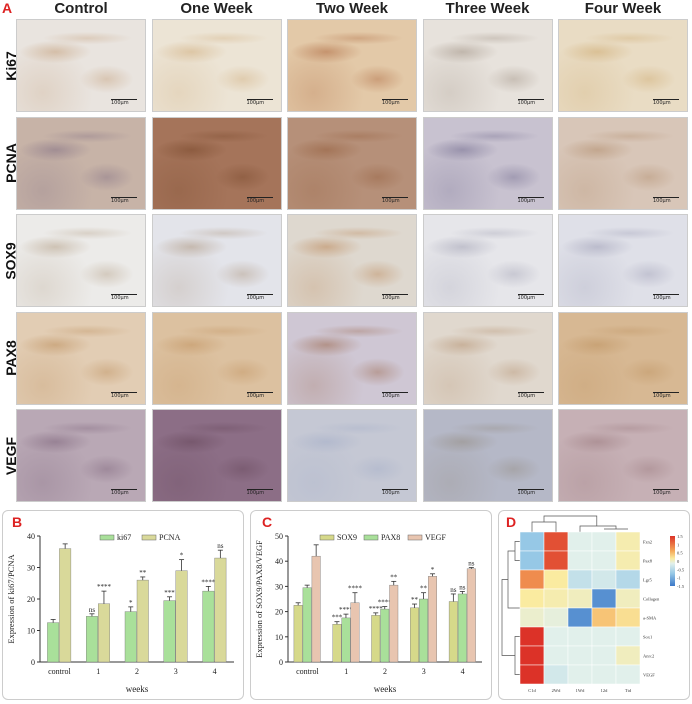 The height and width of the screenshot is (704, 692). Describe the element at coordinates (98, 671) in the screenshot. I see `chart-b-x-tick-label: 1` at that location.